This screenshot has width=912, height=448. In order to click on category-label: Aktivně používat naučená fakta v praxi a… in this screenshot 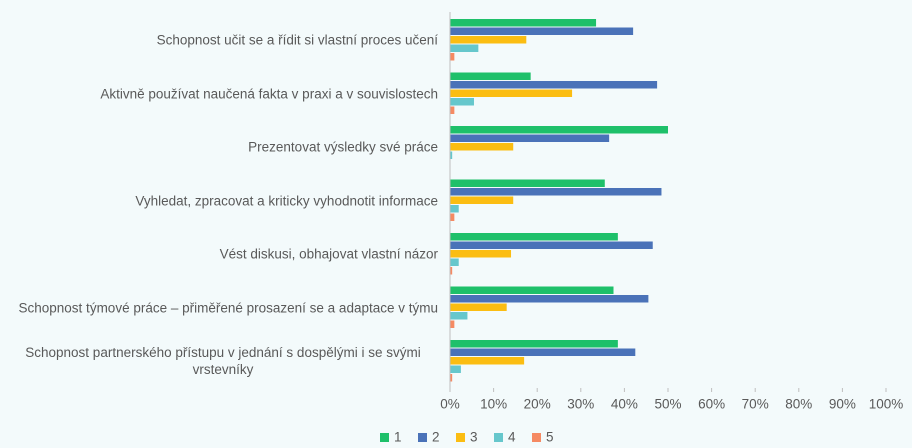, I will do `click(269, 94)`.